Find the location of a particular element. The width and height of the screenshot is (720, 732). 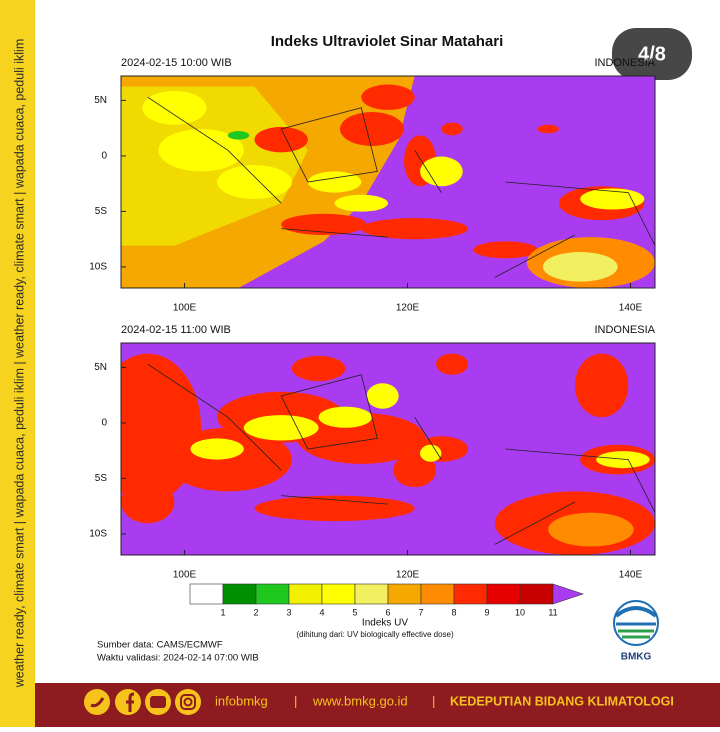

sidebar is located at coordinates (17, 363).